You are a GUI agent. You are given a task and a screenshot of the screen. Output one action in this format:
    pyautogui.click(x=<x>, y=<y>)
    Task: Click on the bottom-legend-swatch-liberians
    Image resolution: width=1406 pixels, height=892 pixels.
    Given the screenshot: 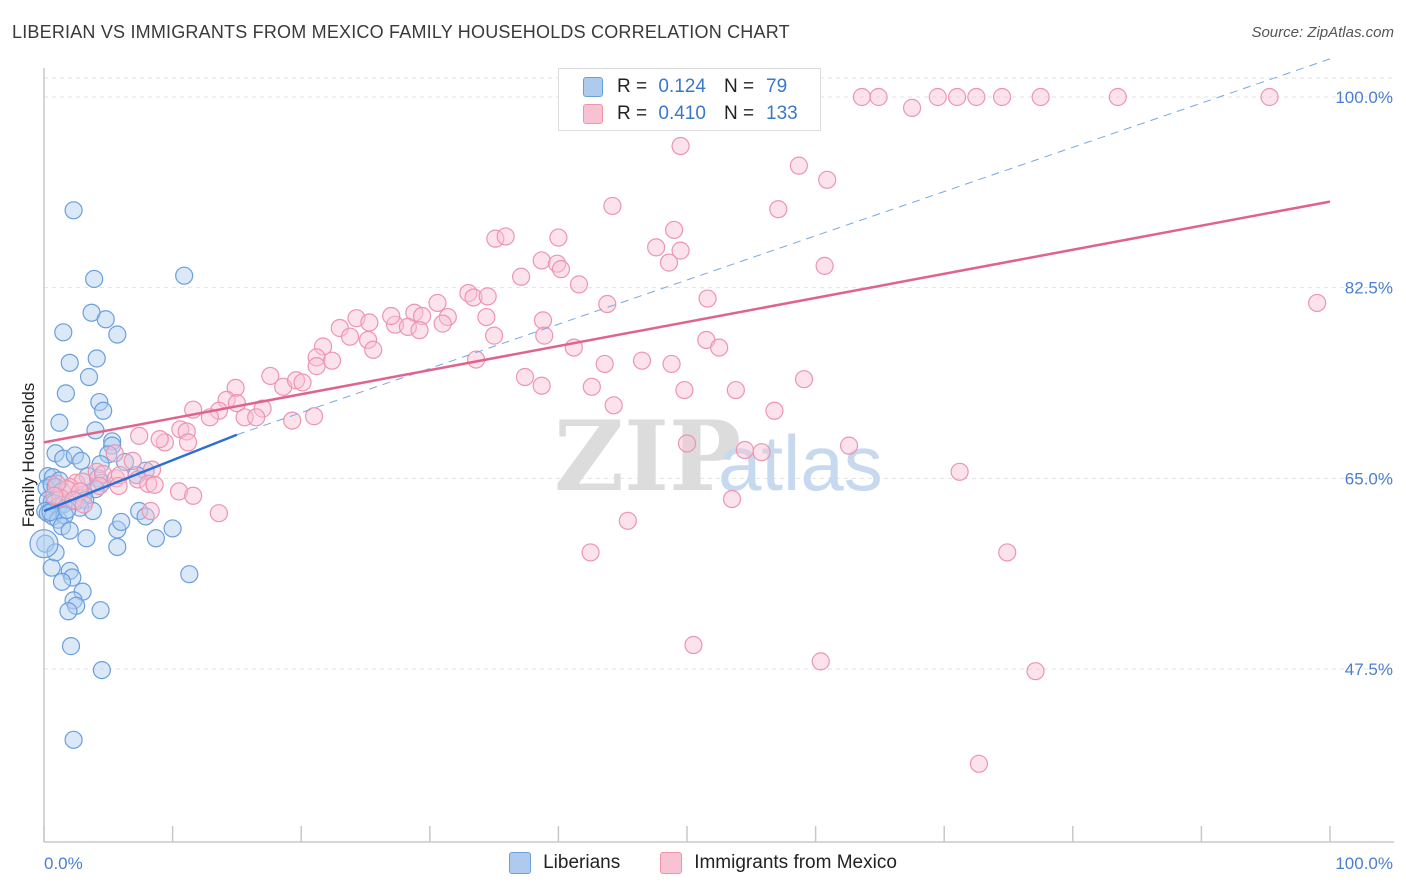 What is the action you would take?
    pyautogui.click(x=520, y=863)
    